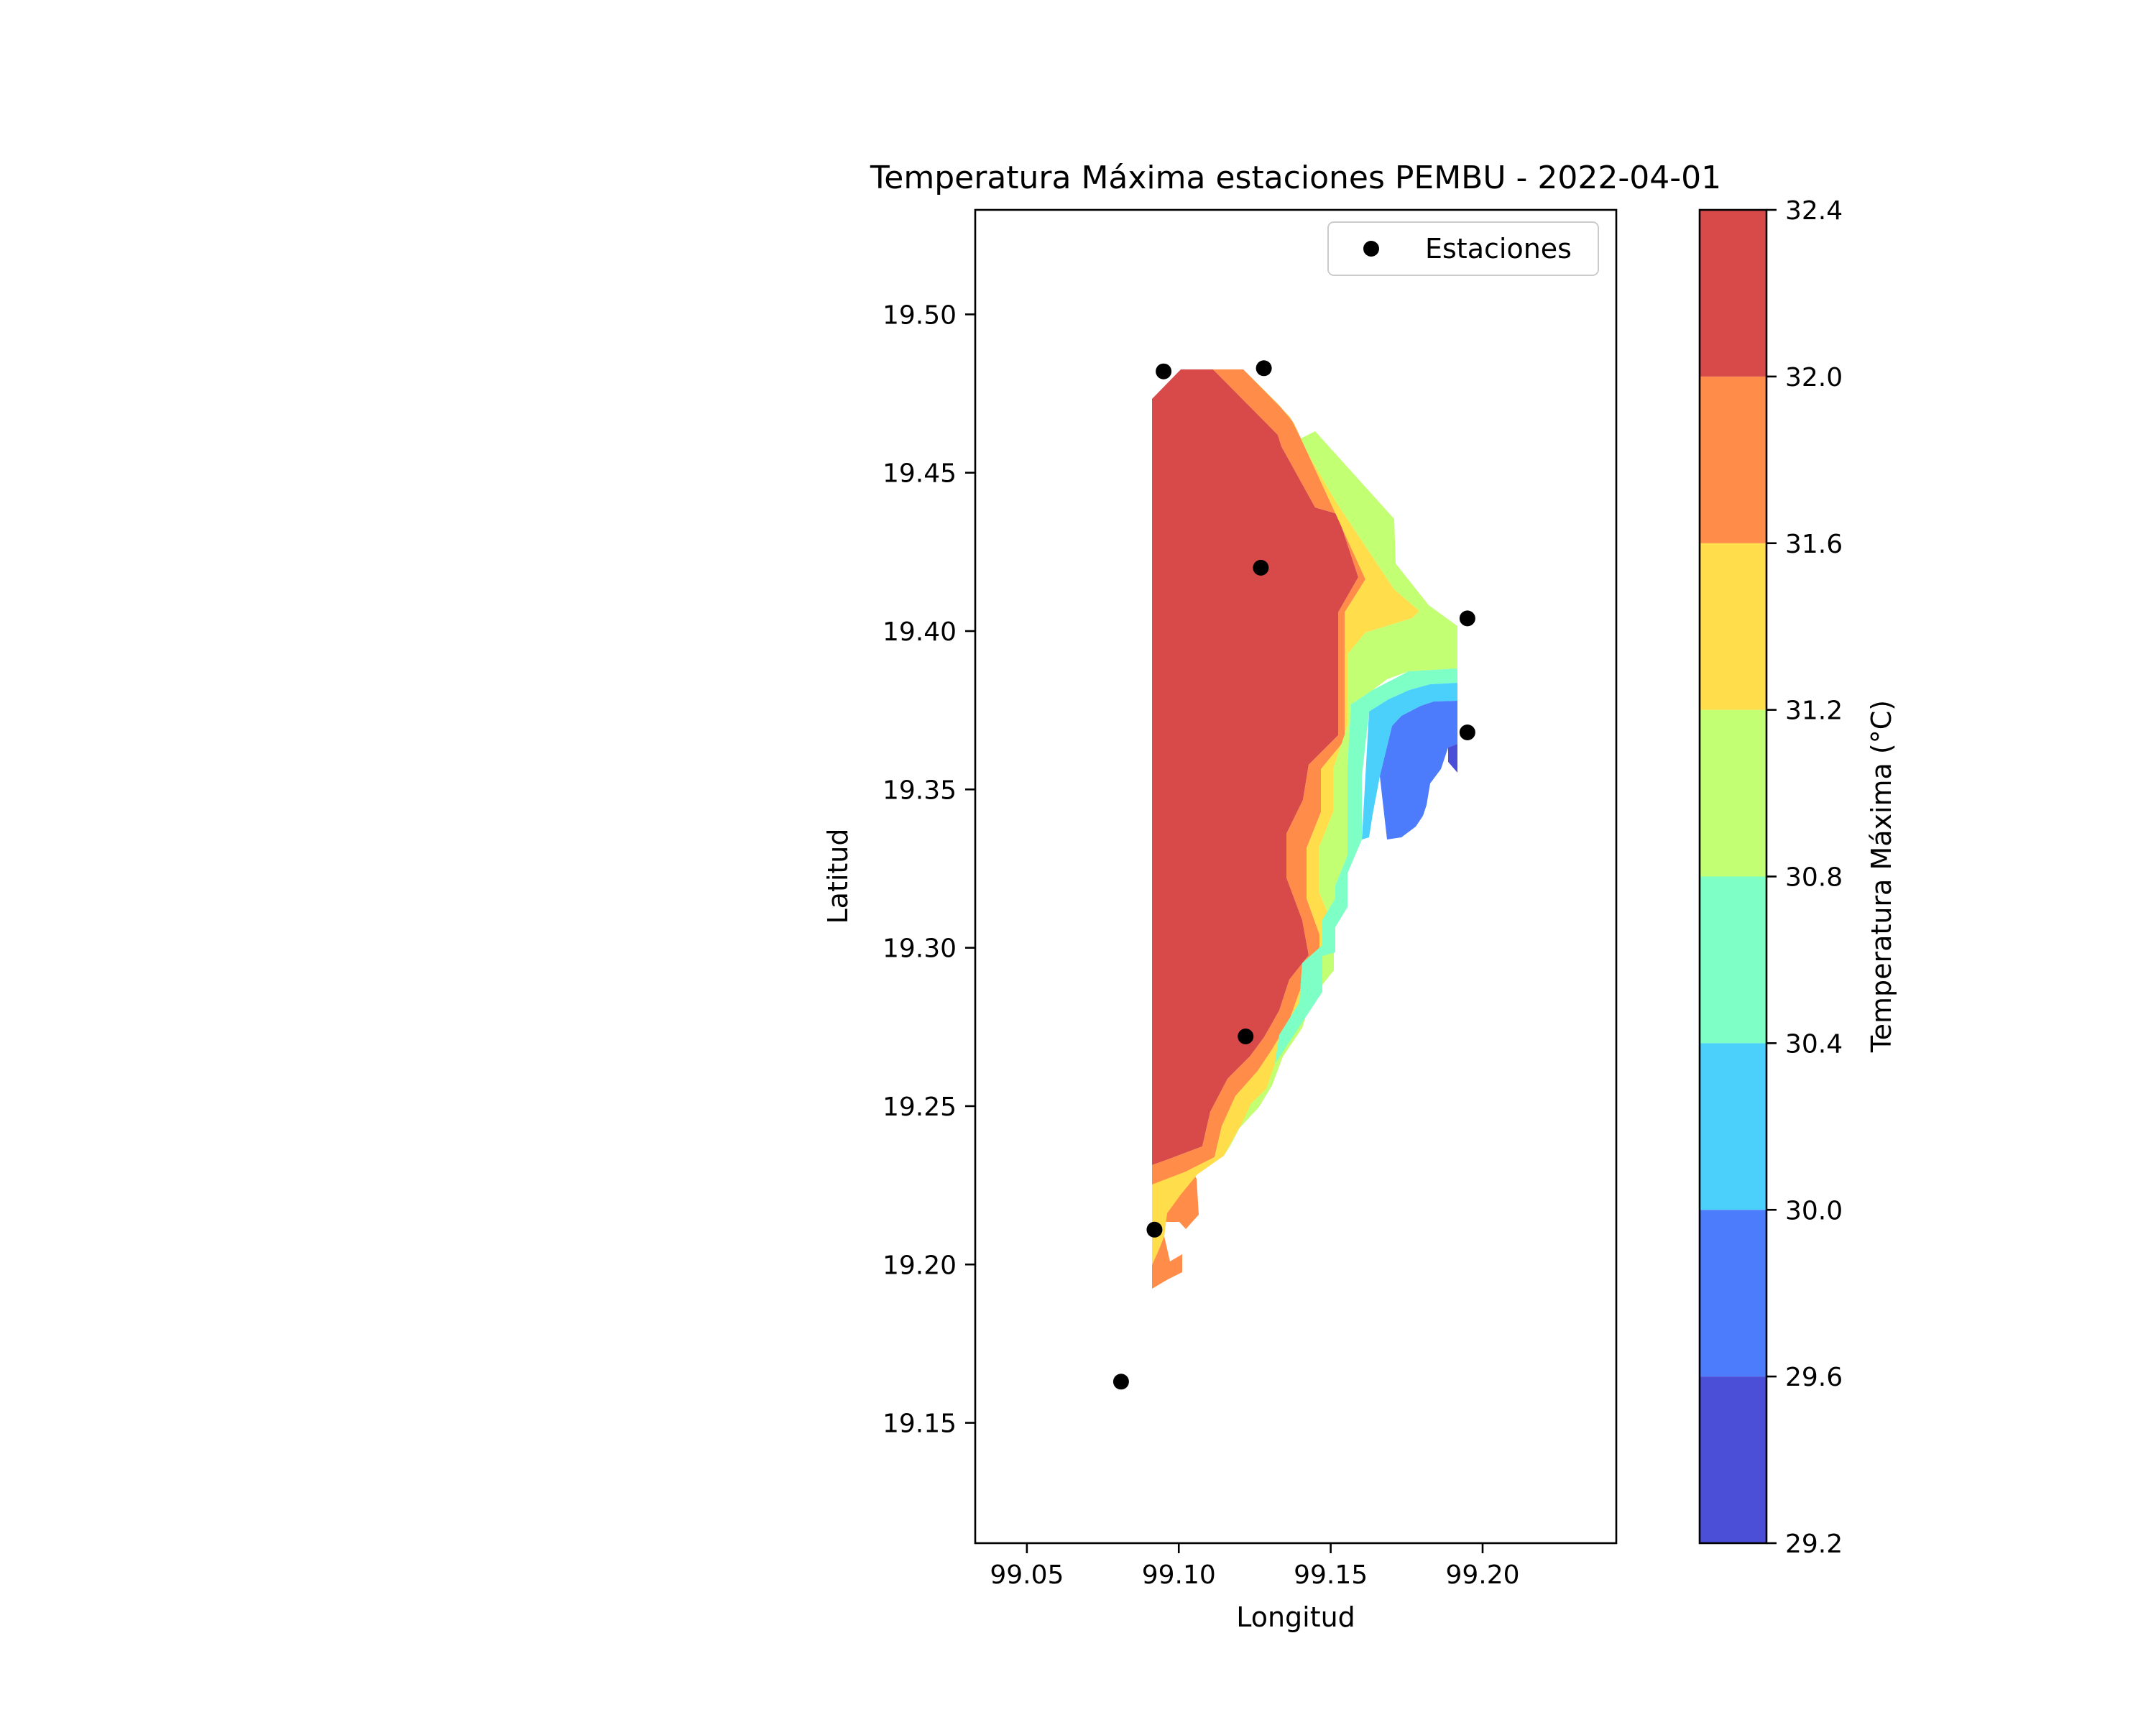  Describe the element at coordinates (929, 869) in the screenshot. I see `y-axis: 19.15 19.20 19.25 19.30 19.35 19.40 19.45 19.50` at that location.